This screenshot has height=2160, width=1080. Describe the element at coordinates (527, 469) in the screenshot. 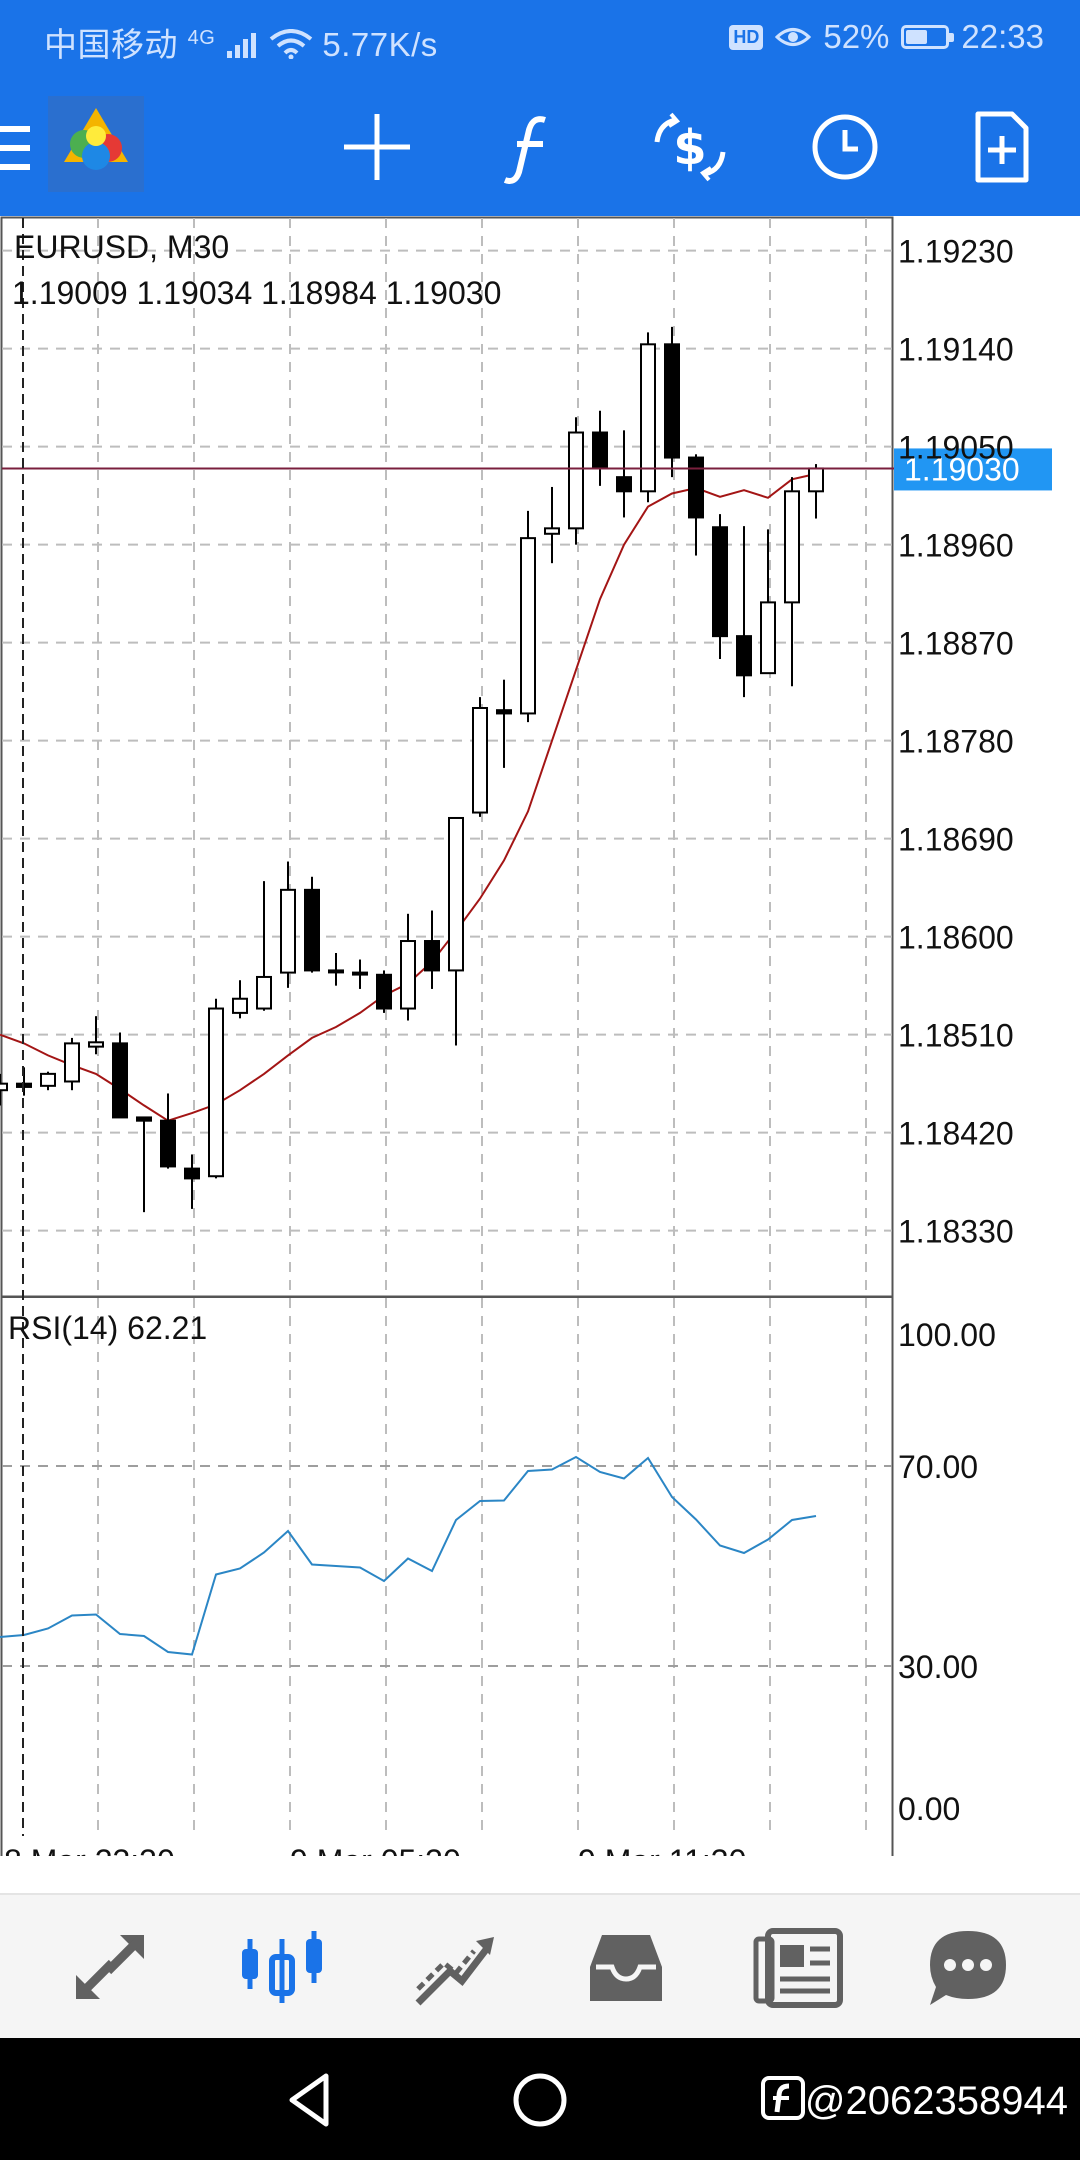

I see `current-price-line: 1.19030` at that location.